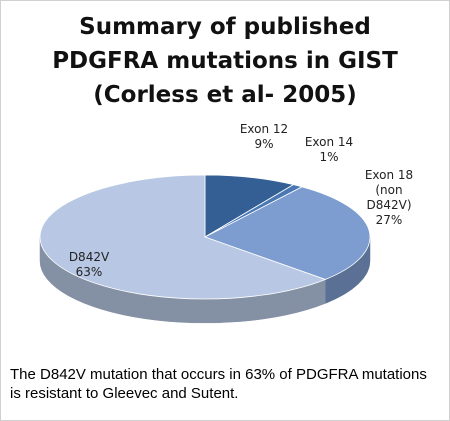  I want to click on data-label: Exon 18 (non D842V) 27%, so click(389, 198).